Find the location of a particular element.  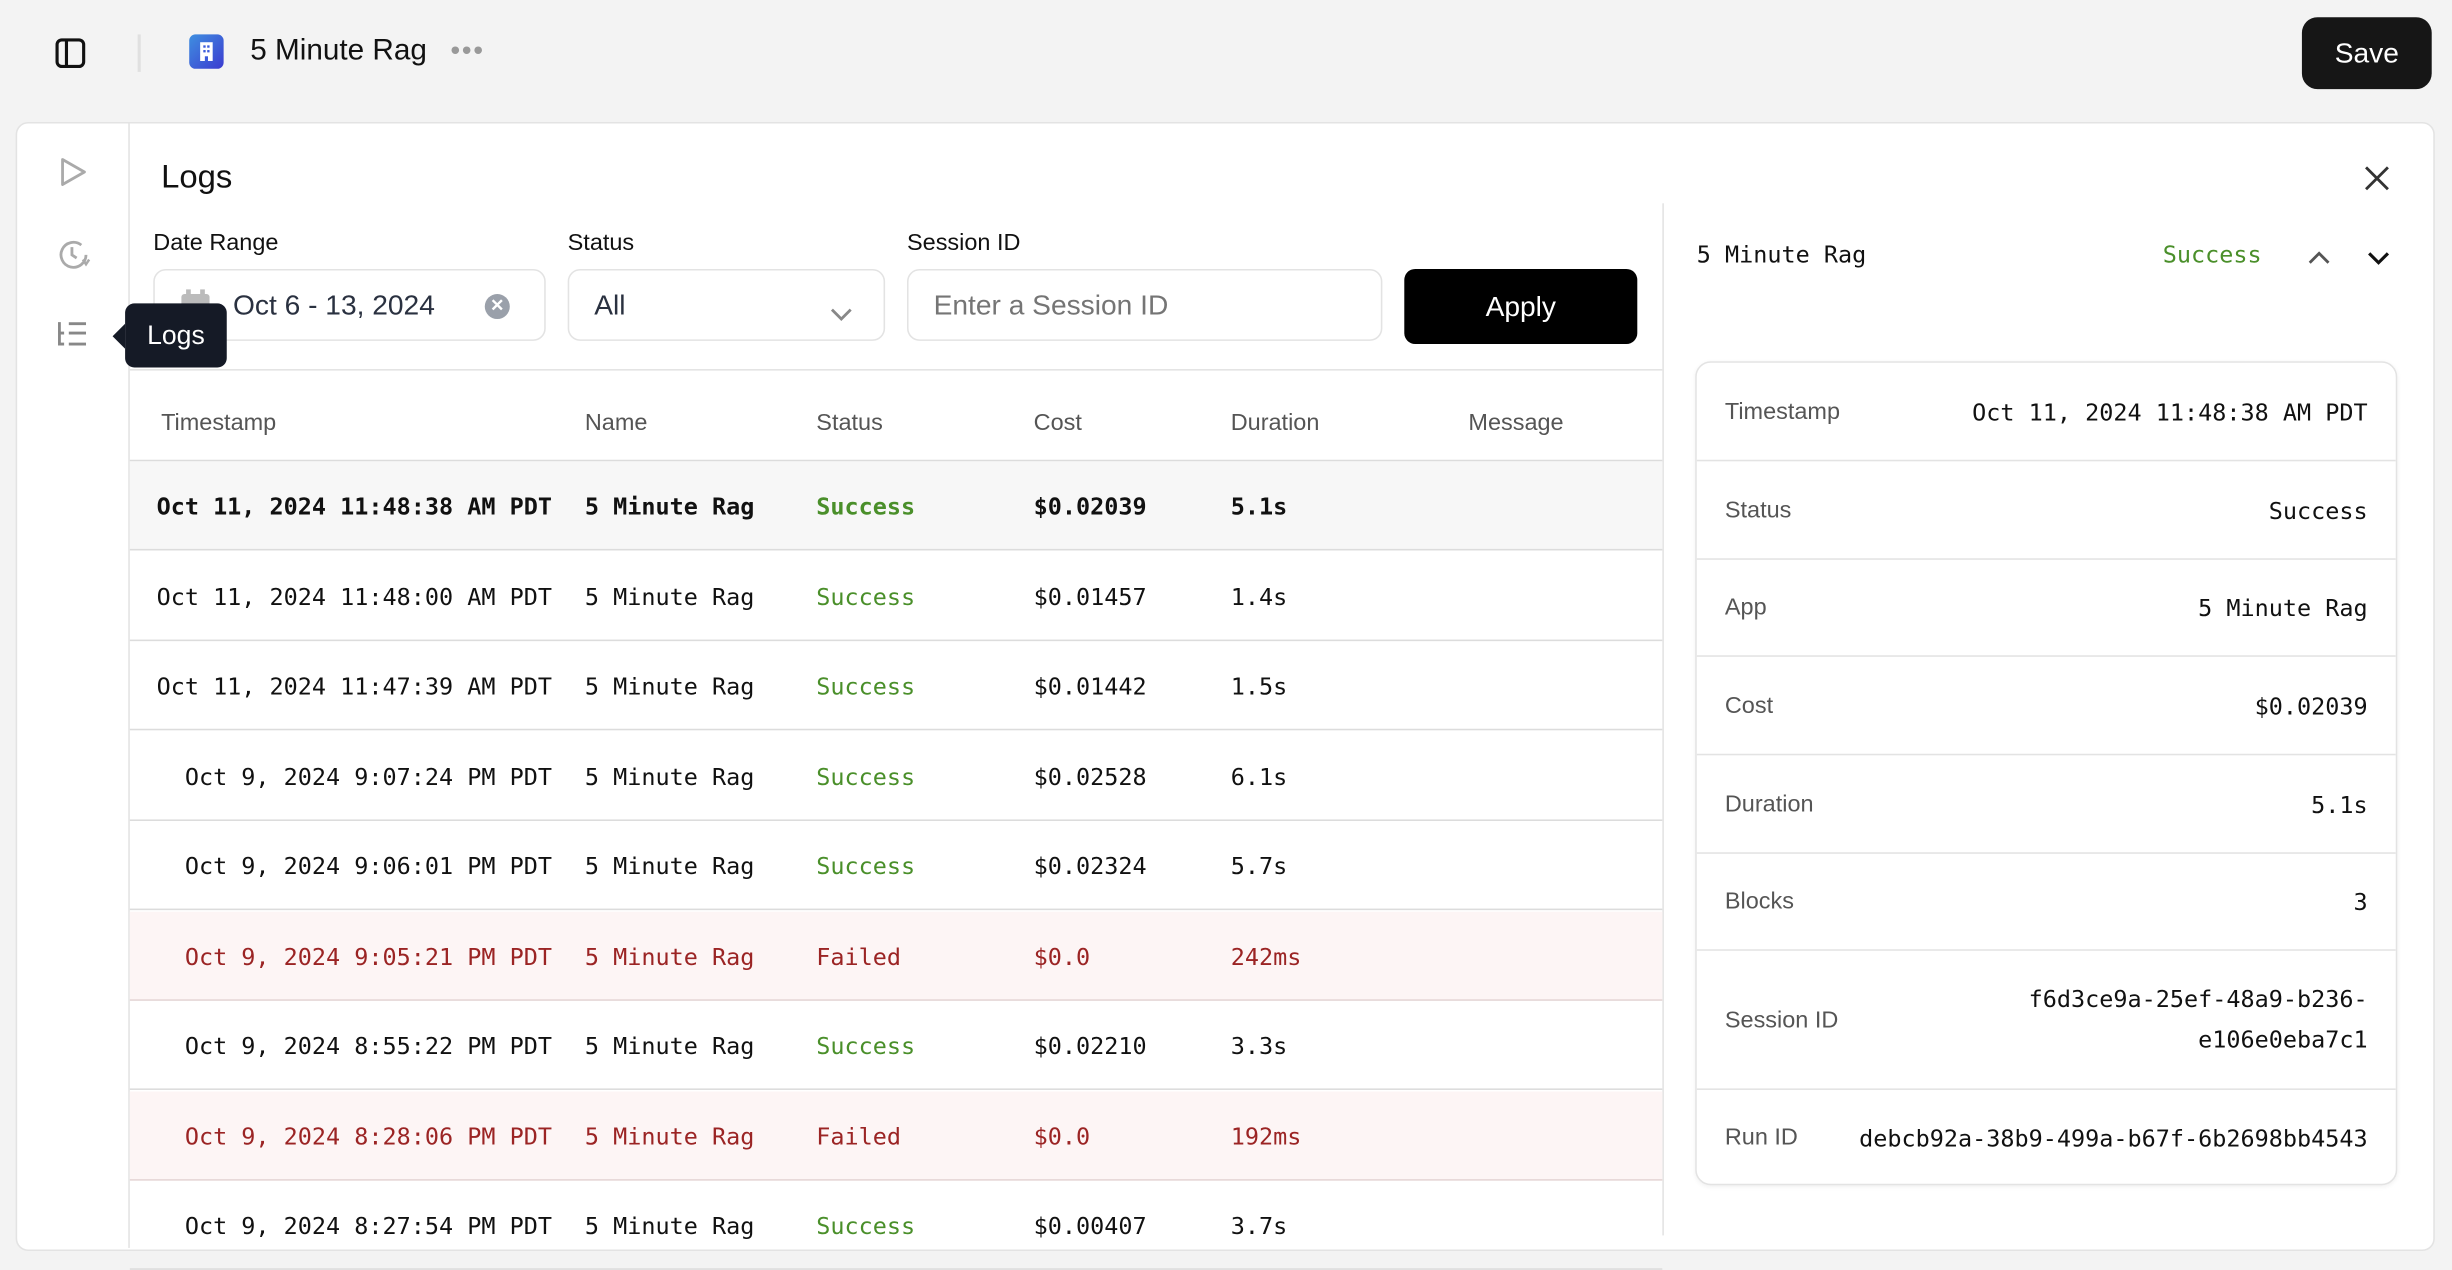

detail-row-app: App 5 Minute Rag is located at coordinates (2046, 608).